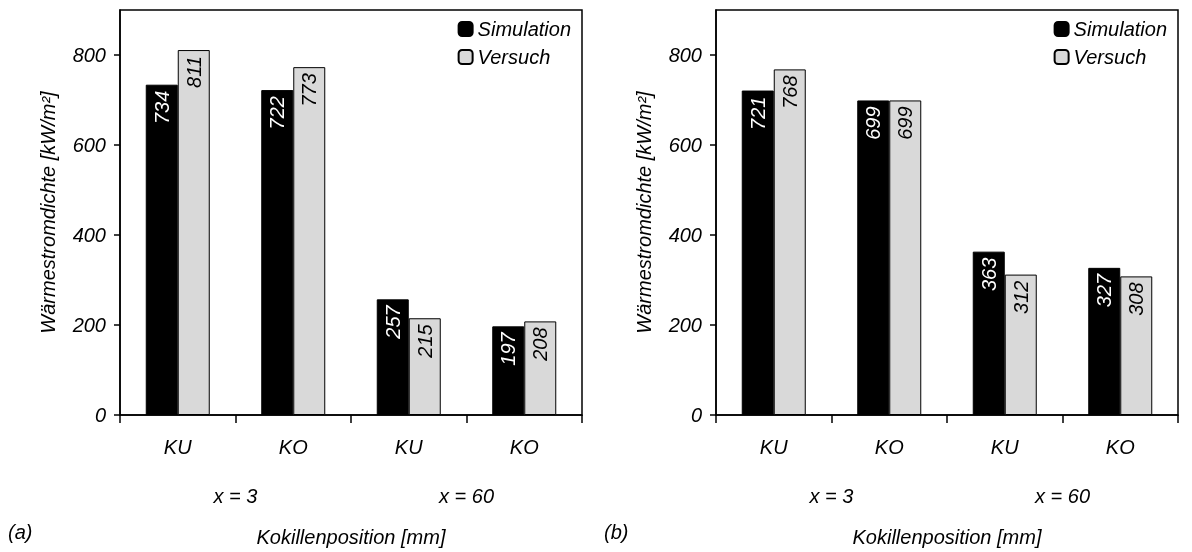 The height and width of the screenshot is (552, 1192). Describe the element at coordinates (20, 532) in the screenshot. I see `text: (a)` at that location.